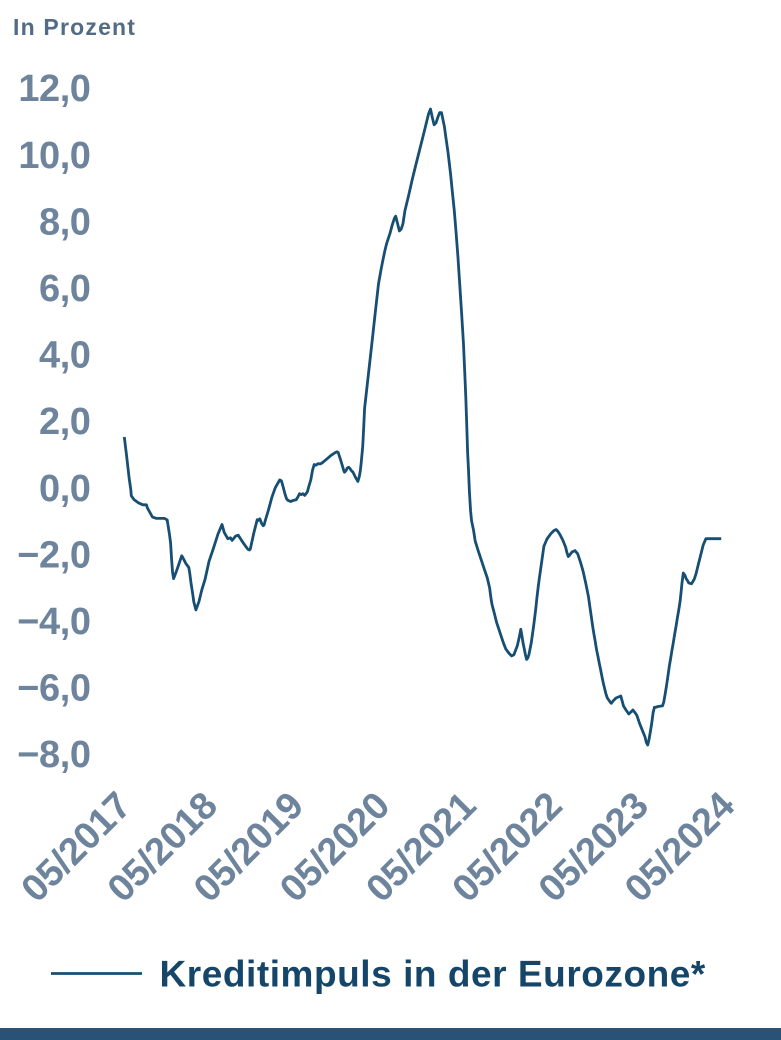  What do you see at coordinates (53, 755) in the screenshot?
I see `svg-text: −8,0` at bounding box center [53, 755].